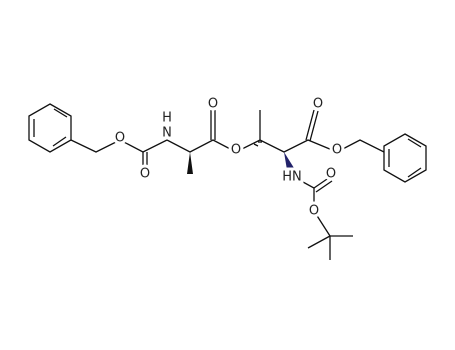 This screenshot has width=455, height=350. What do you see at coordinates (167, 133) in the screenshot?
I see `atom-label: N` at bounding box center [167, 133].